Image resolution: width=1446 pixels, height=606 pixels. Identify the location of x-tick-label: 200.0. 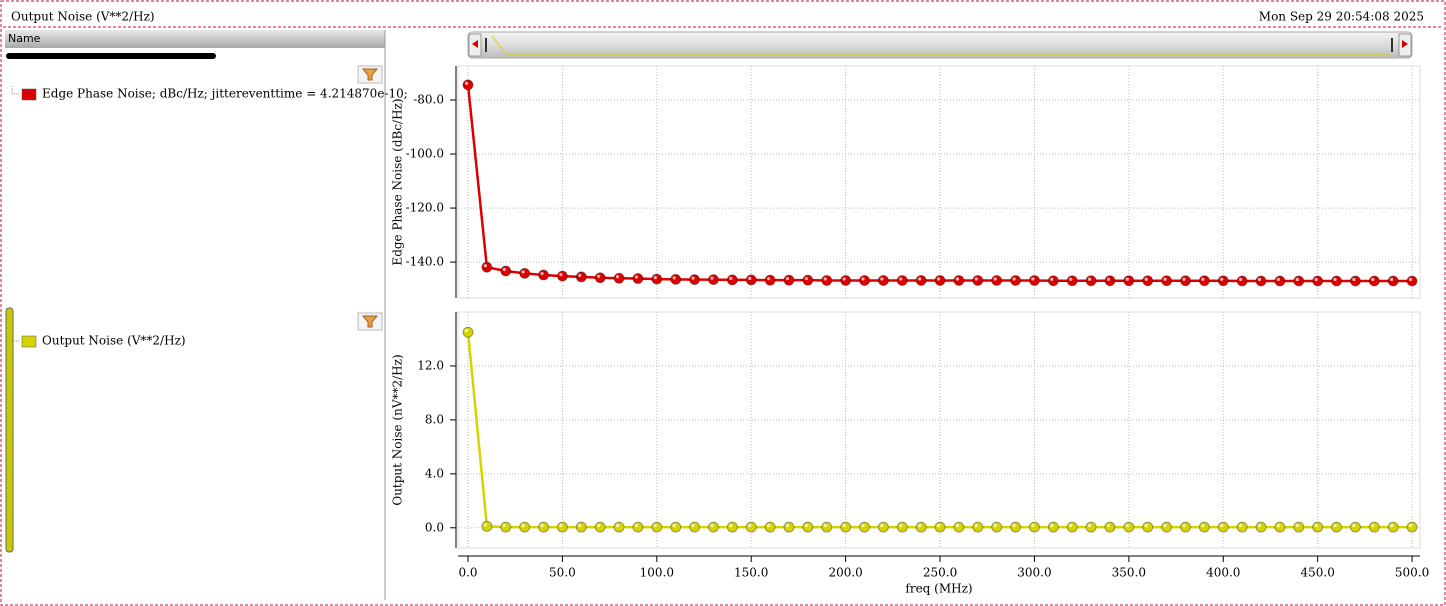
(845, 573).